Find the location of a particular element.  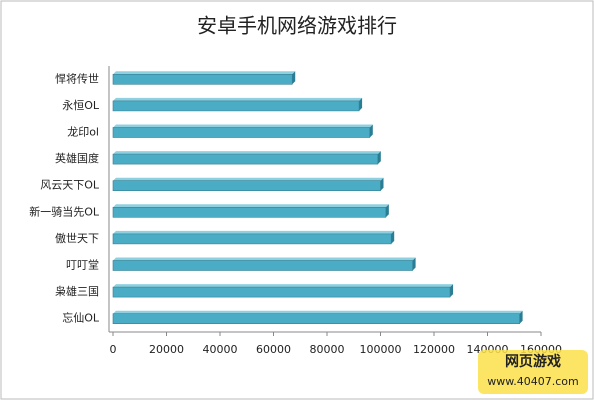

y-tick-label: 叮叮堂 is located at coordinates (82, 265).